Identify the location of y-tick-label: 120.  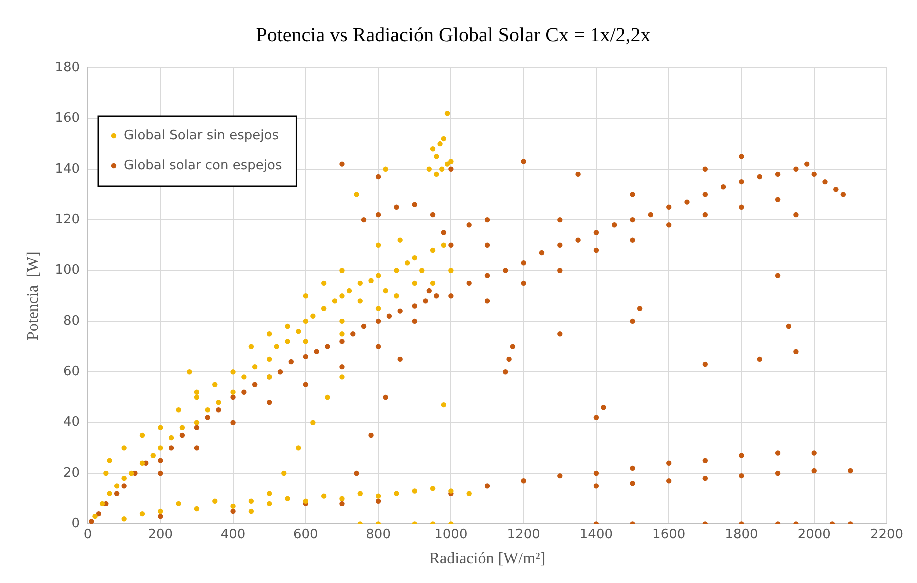
(67, 220).